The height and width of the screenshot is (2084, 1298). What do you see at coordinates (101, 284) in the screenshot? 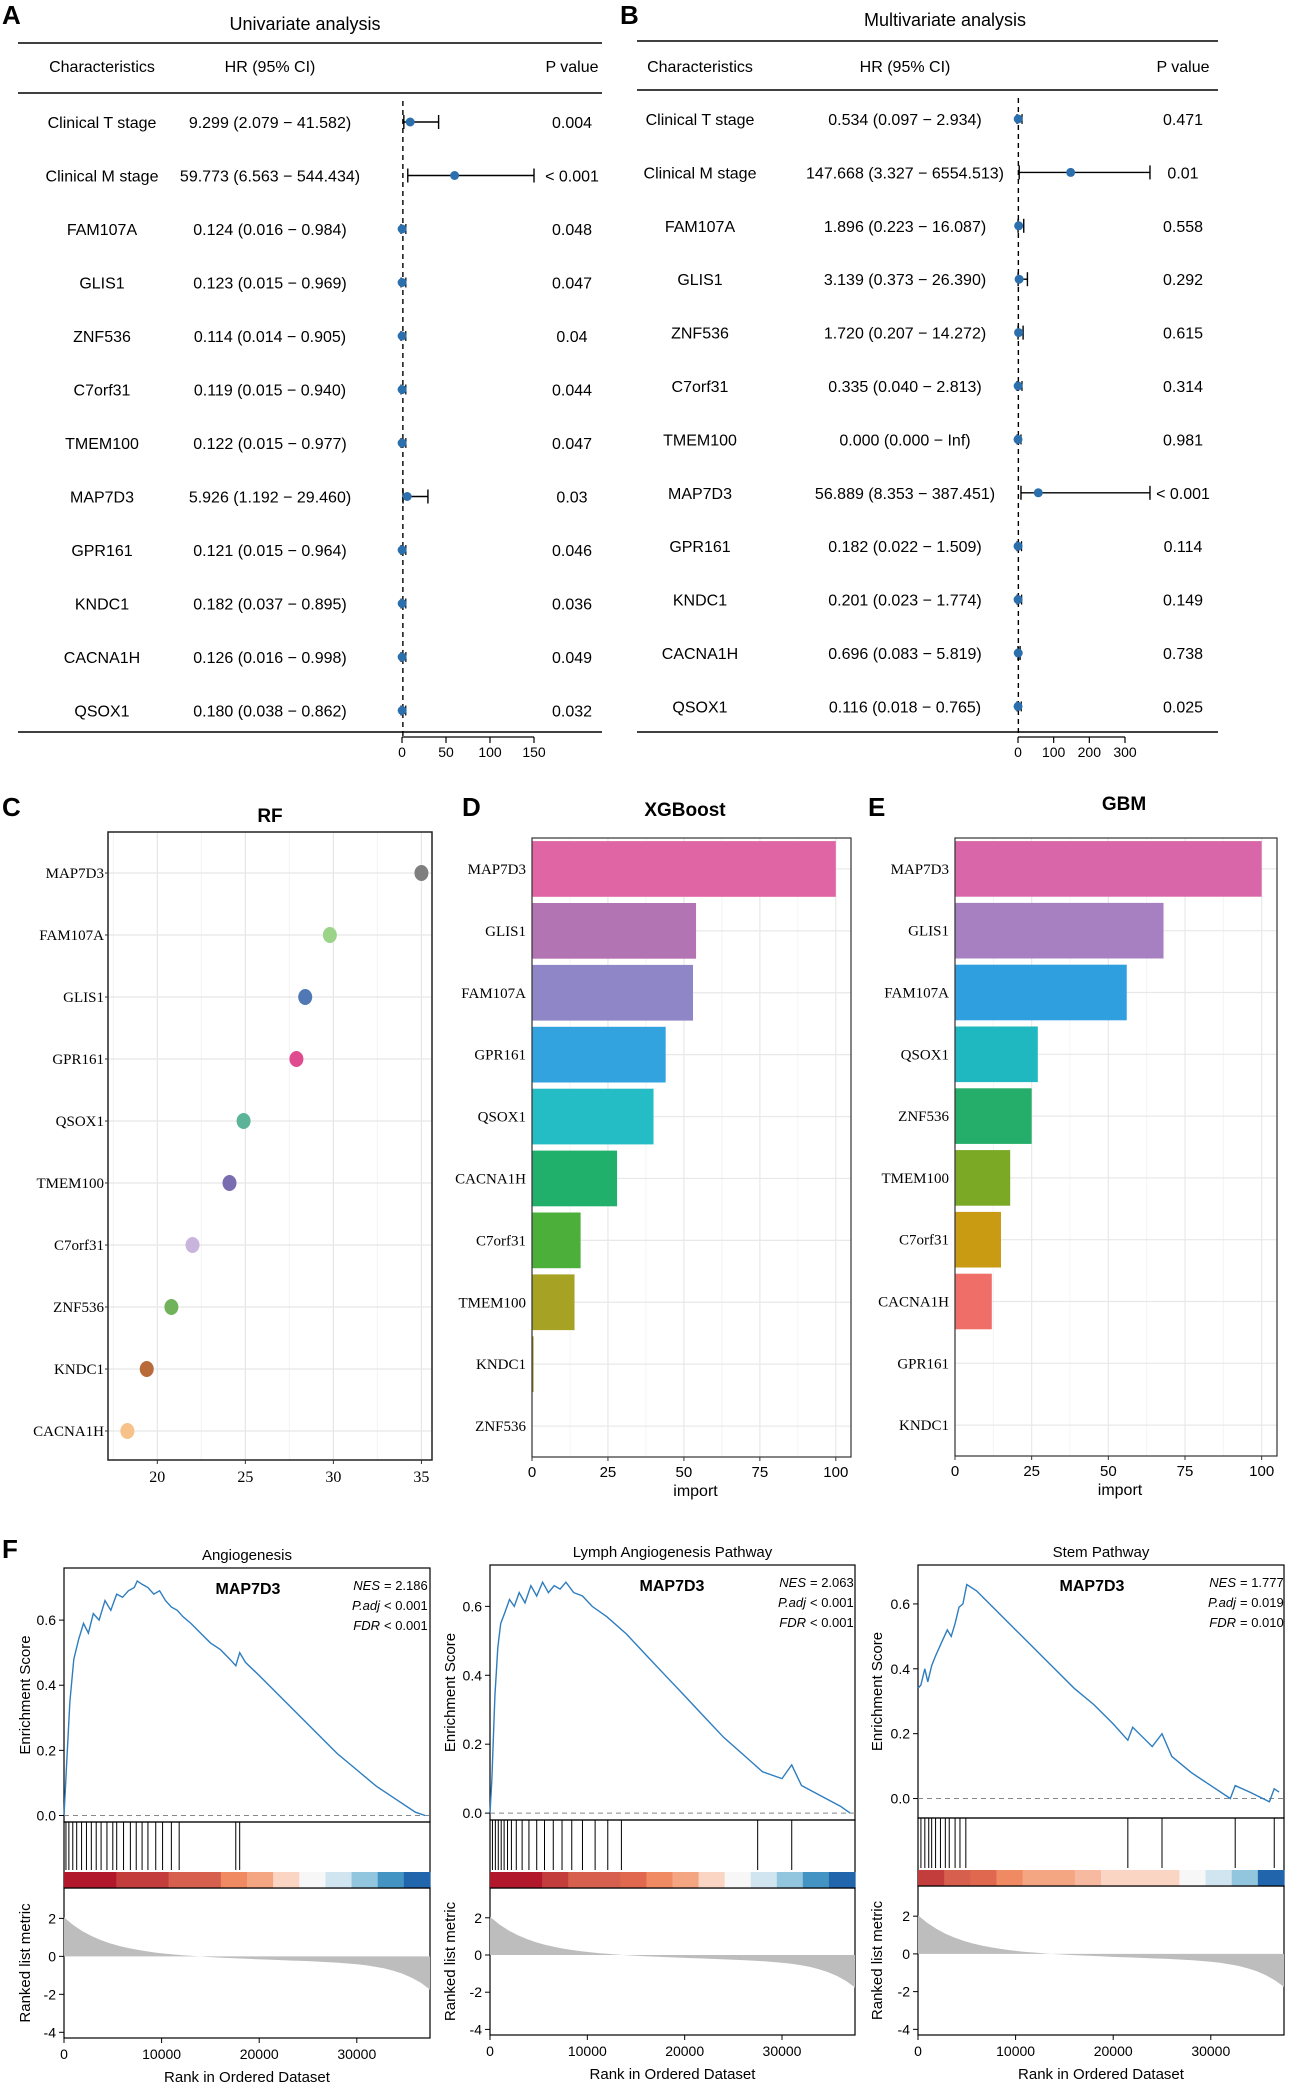
I see `row-name: GLIS1` at bounding box center [101, 284].